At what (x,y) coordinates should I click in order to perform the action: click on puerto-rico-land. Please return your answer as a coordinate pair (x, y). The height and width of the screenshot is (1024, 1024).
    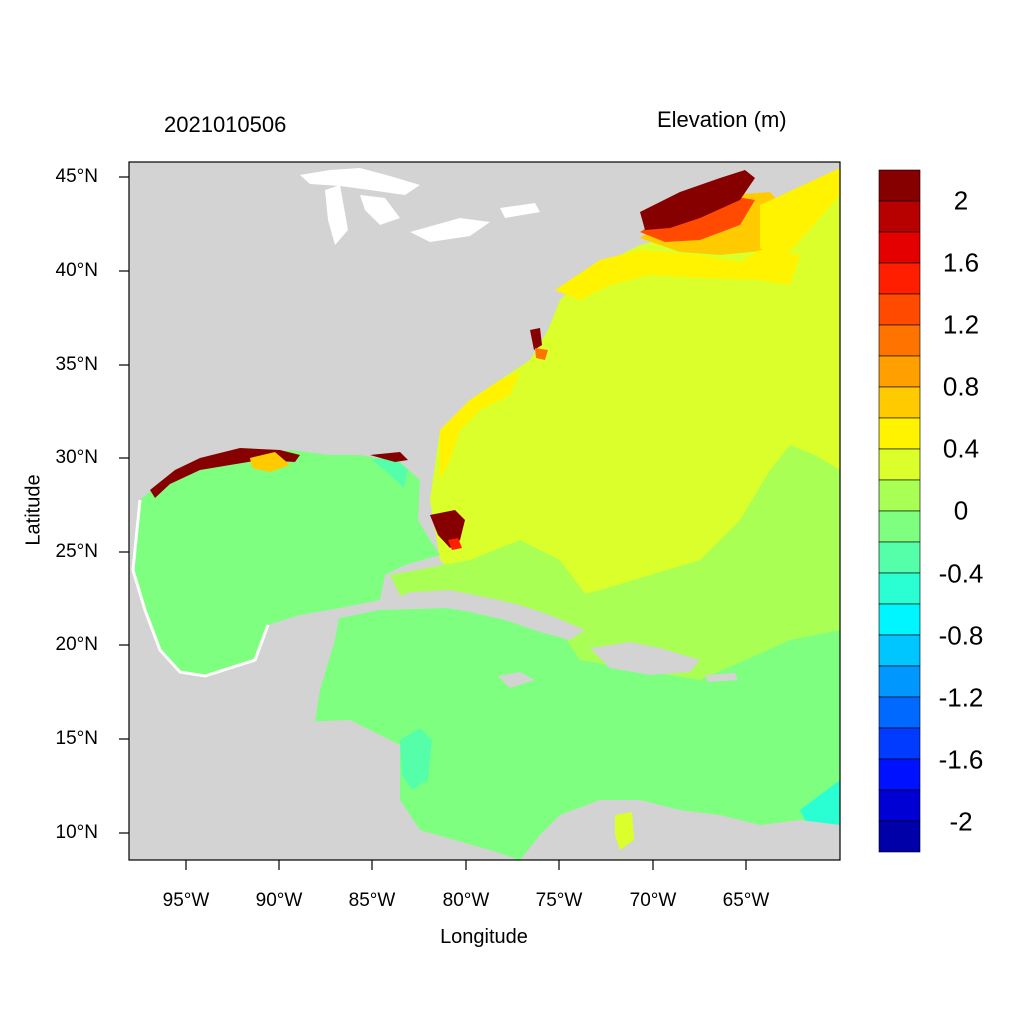
    Looking at the image, I should click on (721, 677).